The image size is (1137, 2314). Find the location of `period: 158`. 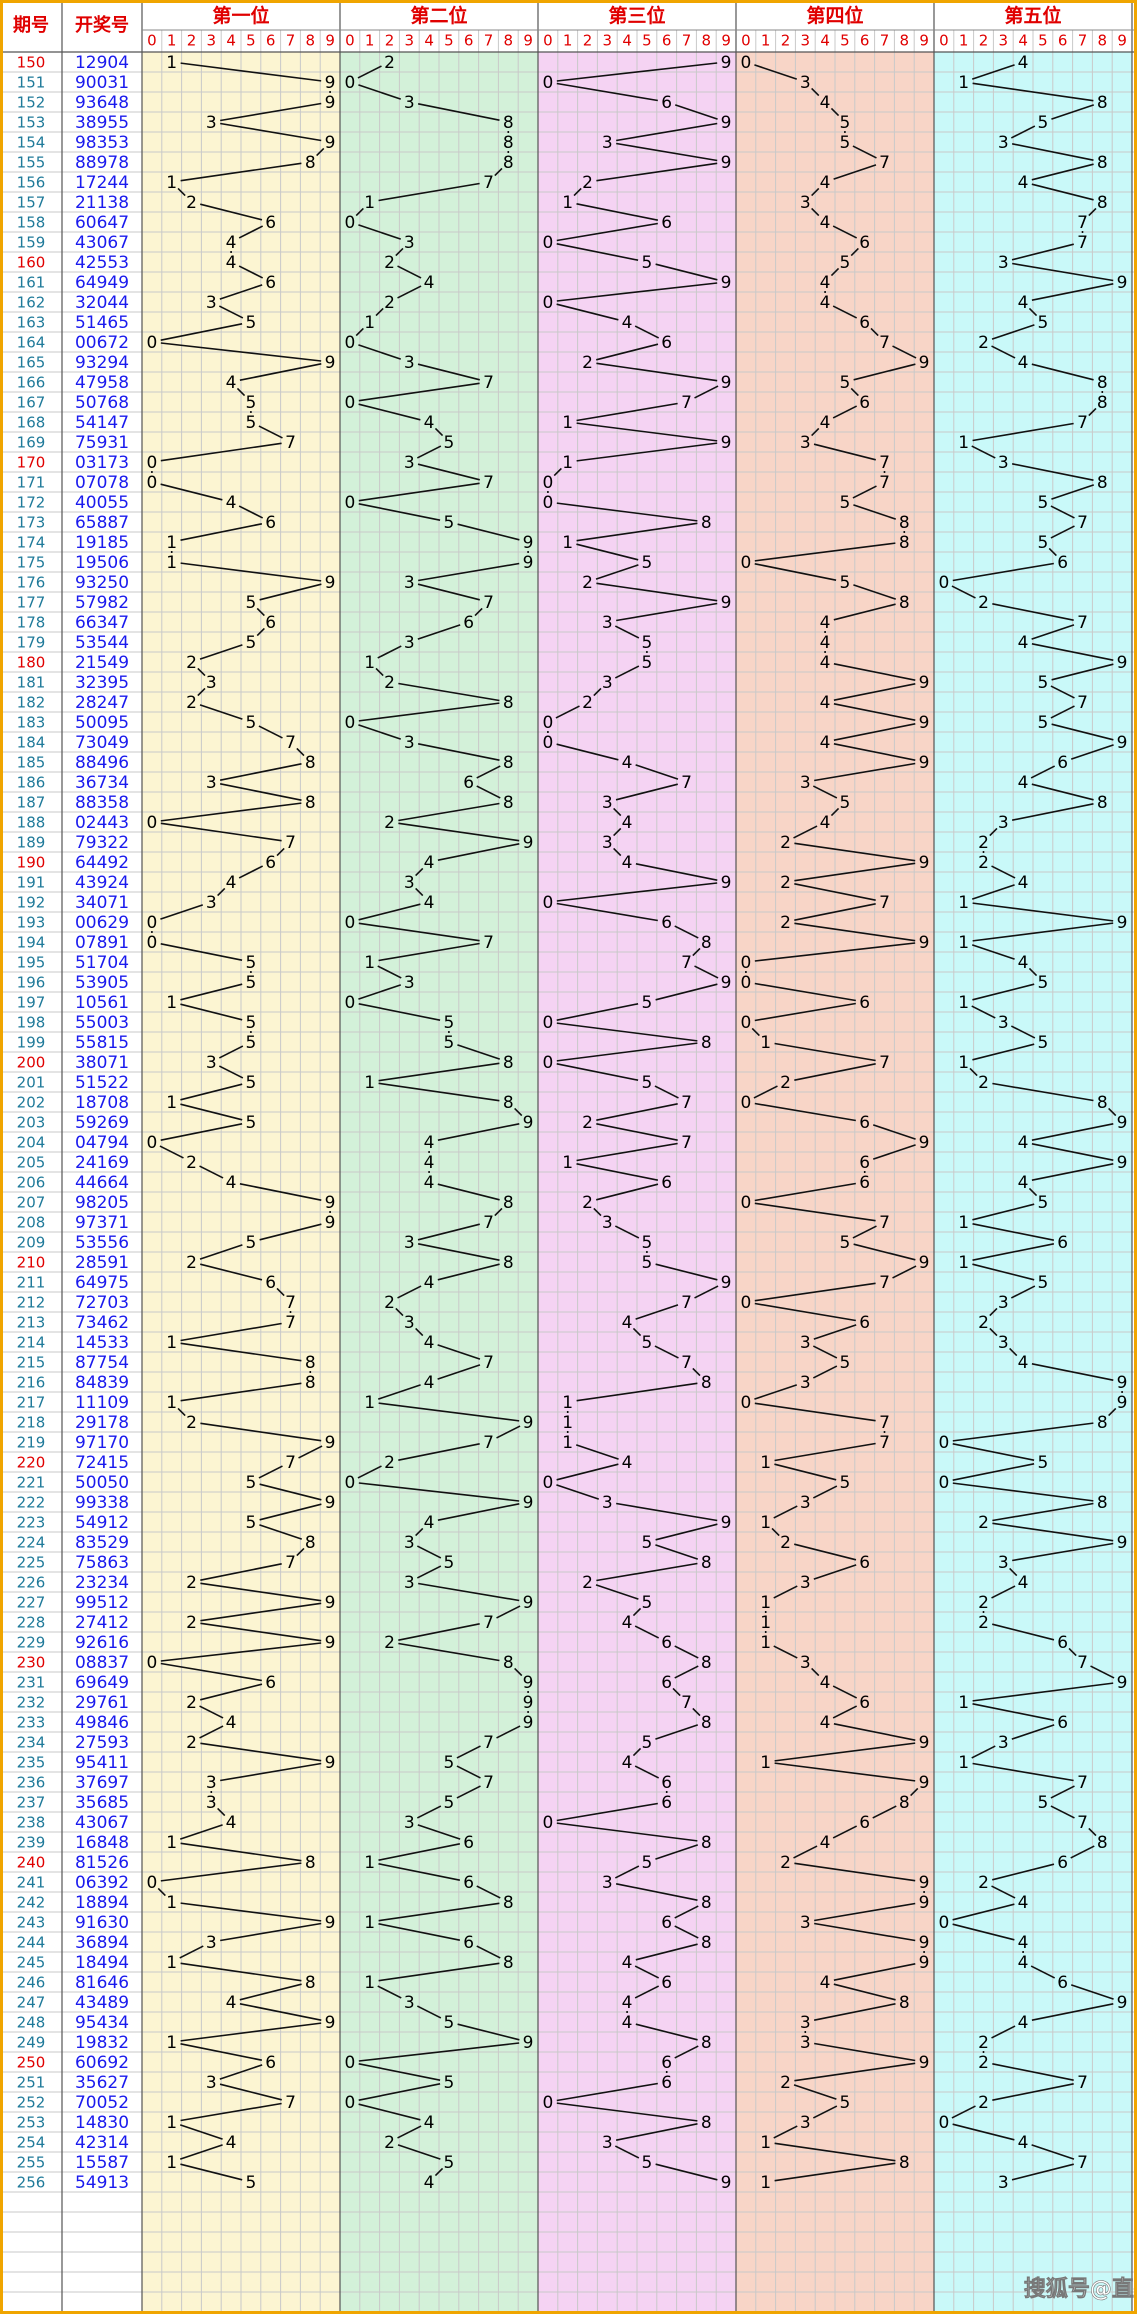

period: 158 is located at coordinates (31, 223).